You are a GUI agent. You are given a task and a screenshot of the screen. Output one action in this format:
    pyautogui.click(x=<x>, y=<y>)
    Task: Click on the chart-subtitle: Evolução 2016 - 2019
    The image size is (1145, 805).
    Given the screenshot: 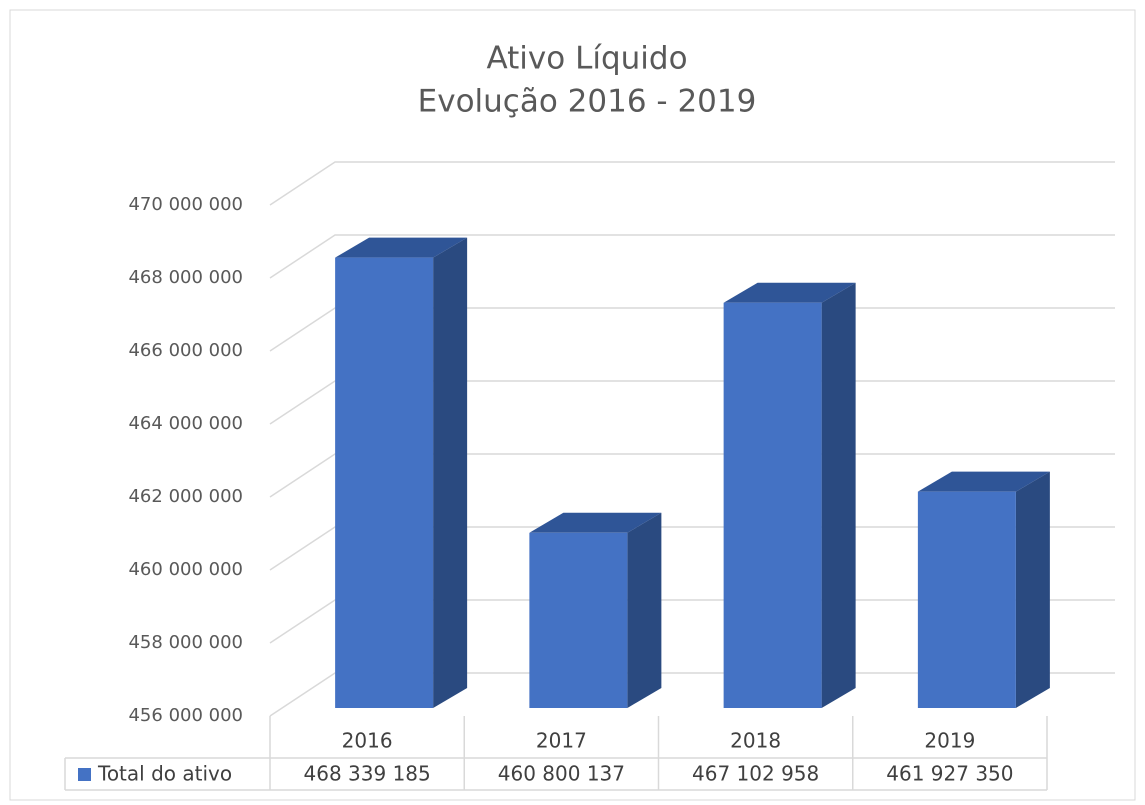 What is the action you would take?
    pyautogui.click(x=587, y=102)
    